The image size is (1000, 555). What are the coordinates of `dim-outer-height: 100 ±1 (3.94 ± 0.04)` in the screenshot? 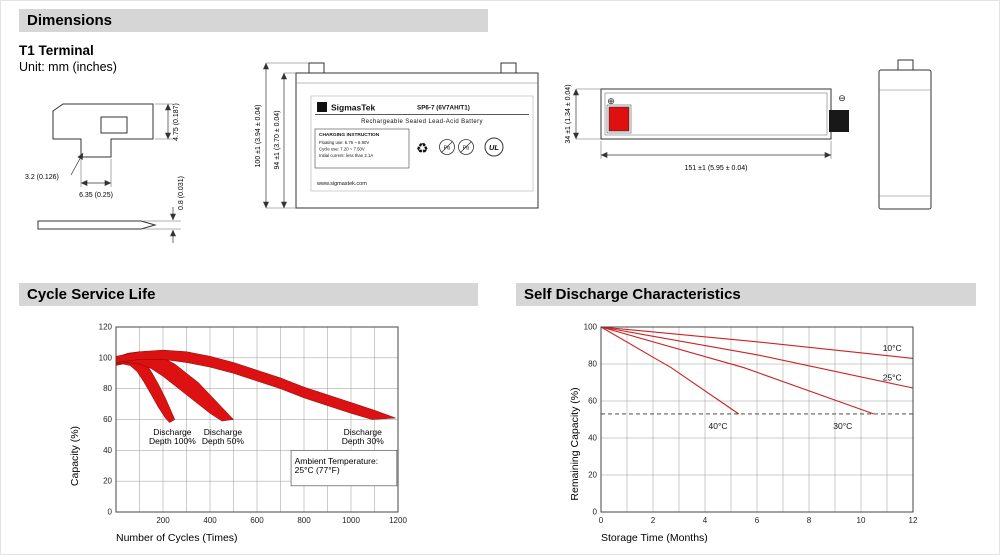 It's located at (258, 136).